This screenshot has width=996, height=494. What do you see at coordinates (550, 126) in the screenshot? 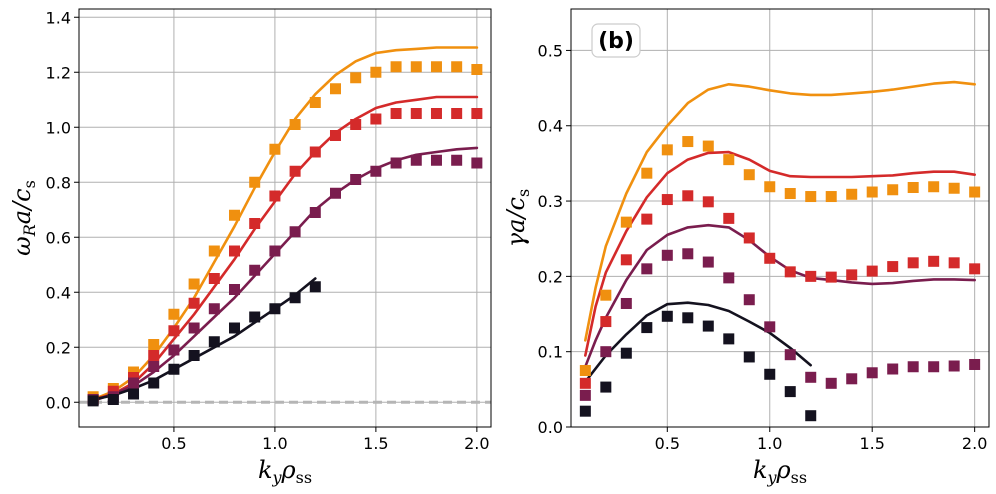
I see `y-tick-label: 0.4` at bounding box center [550, 126].